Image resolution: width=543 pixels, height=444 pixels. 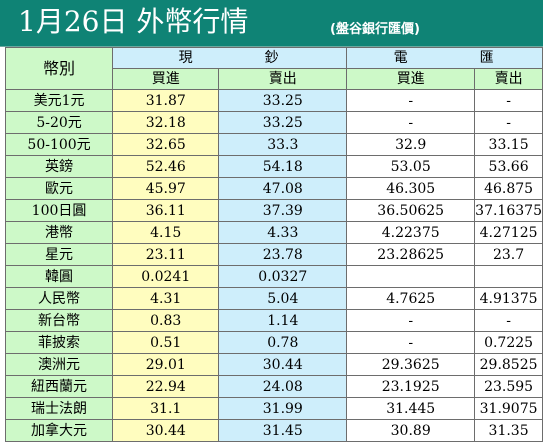 What do you see at coordinates (166, 232) in the screenshot?
I see `cash-buy-cell: 4.15` at bounding box center [166, 232].